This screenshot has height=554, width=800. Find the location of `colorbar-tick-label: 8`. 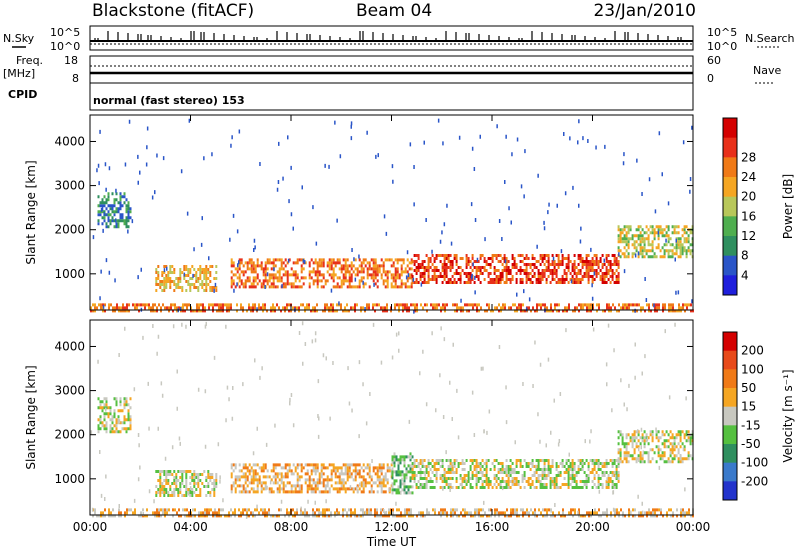

colorbar-tick-label: 8 is located at coordinates (745, 256).